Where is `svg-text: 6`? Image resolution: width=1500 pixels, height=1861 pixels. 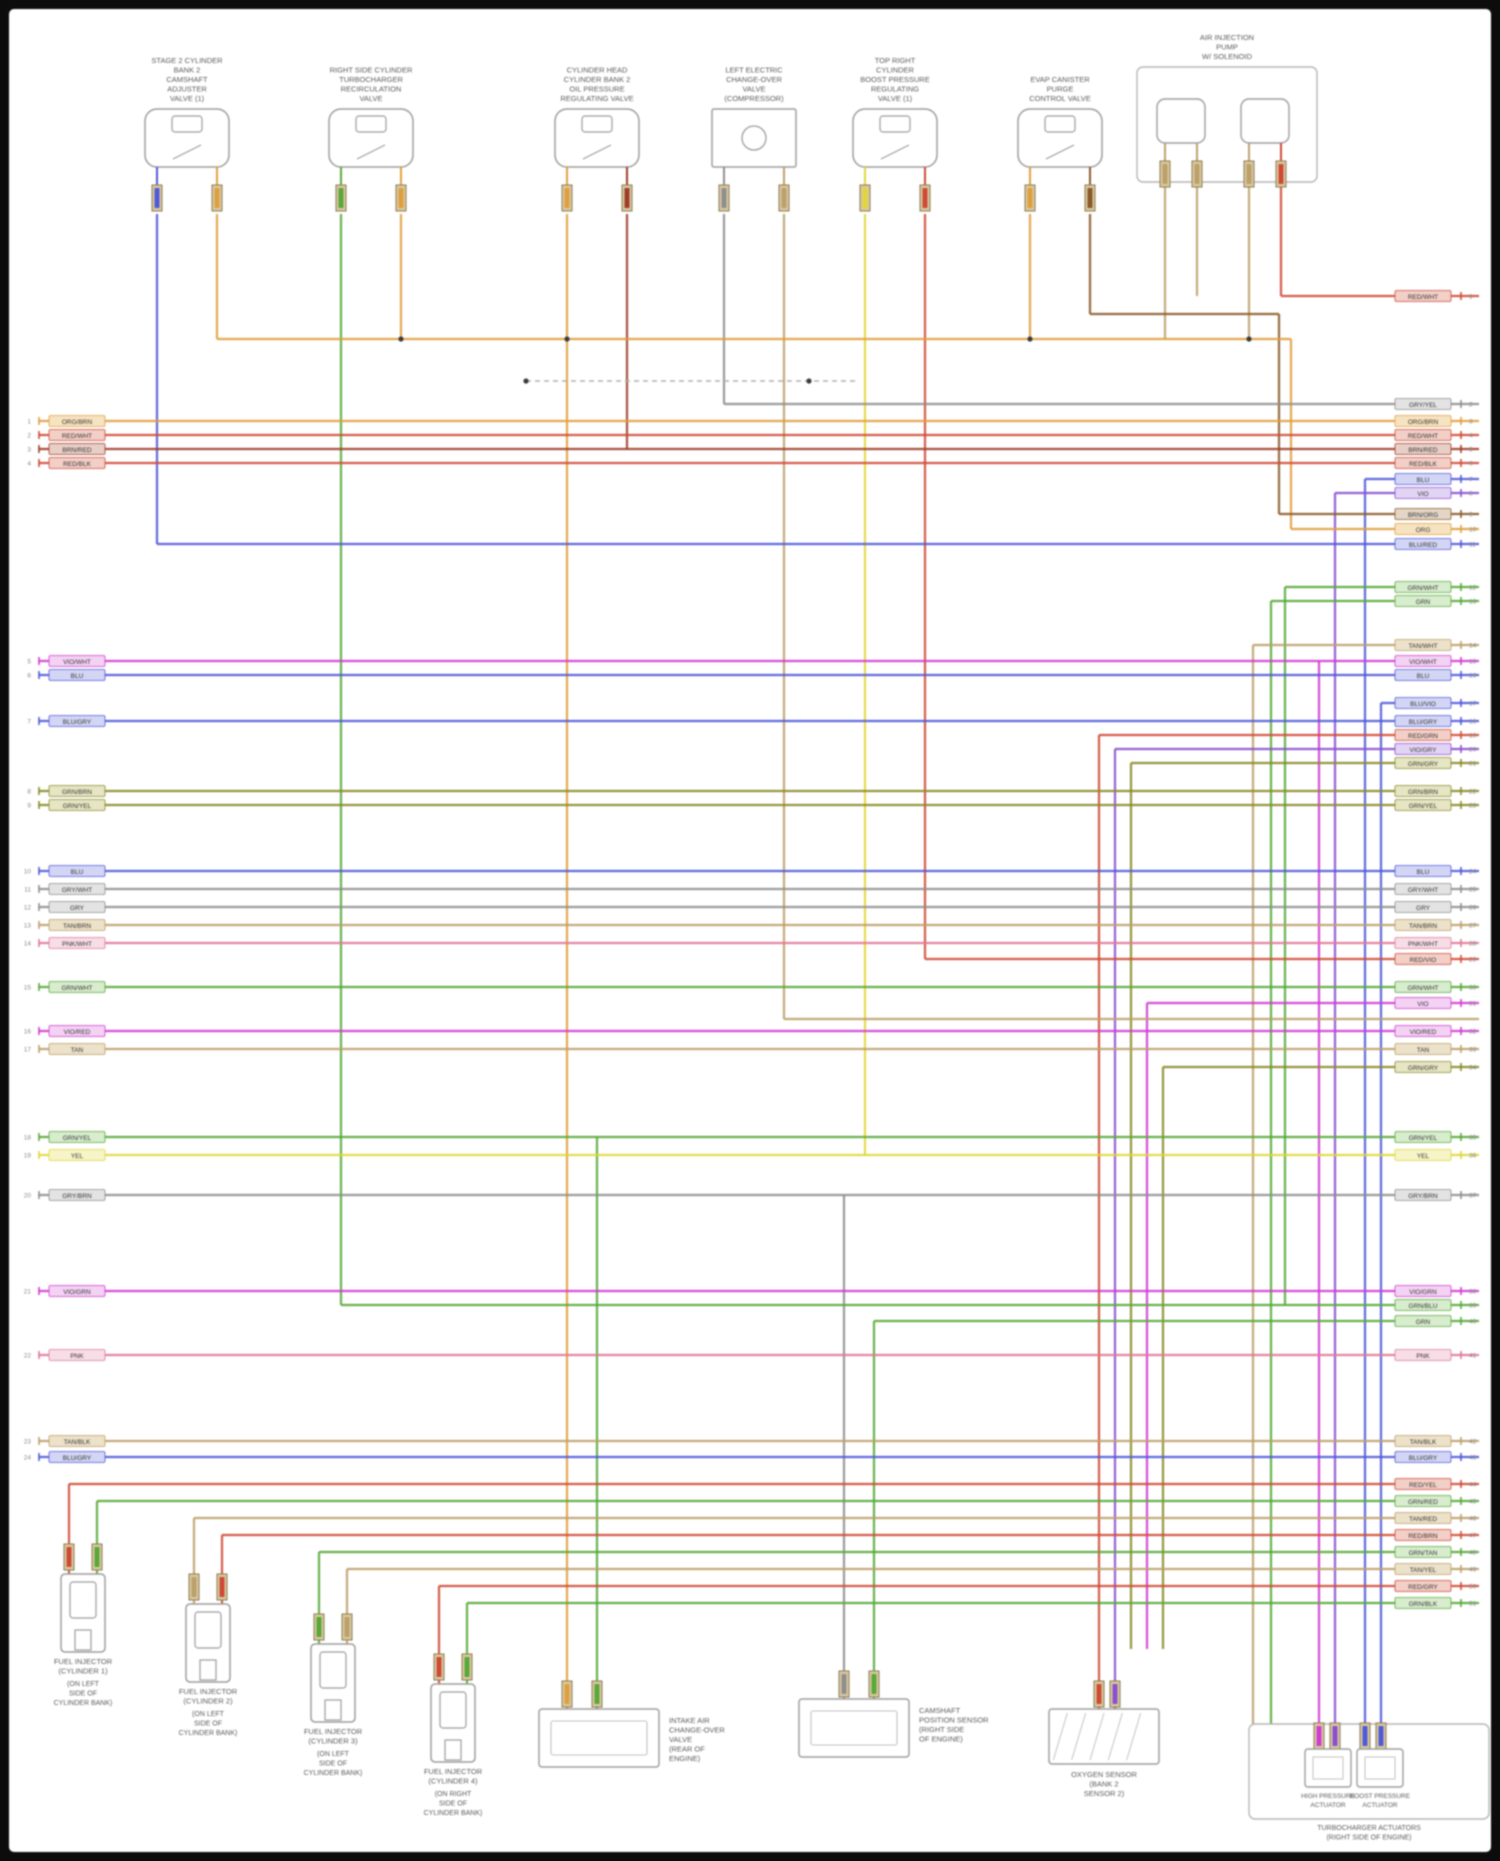
svg-text: 6 is located at coordinates (1471, 464).